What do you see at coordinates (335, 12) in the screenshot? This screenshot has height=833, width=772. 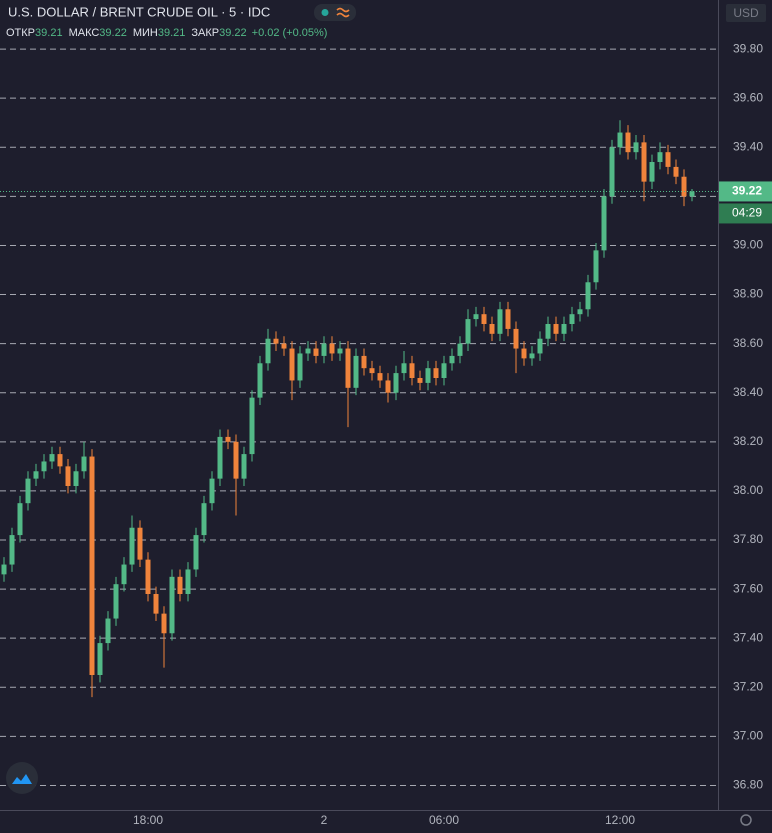 I see `status-chip` at bounding box center [335, 12].